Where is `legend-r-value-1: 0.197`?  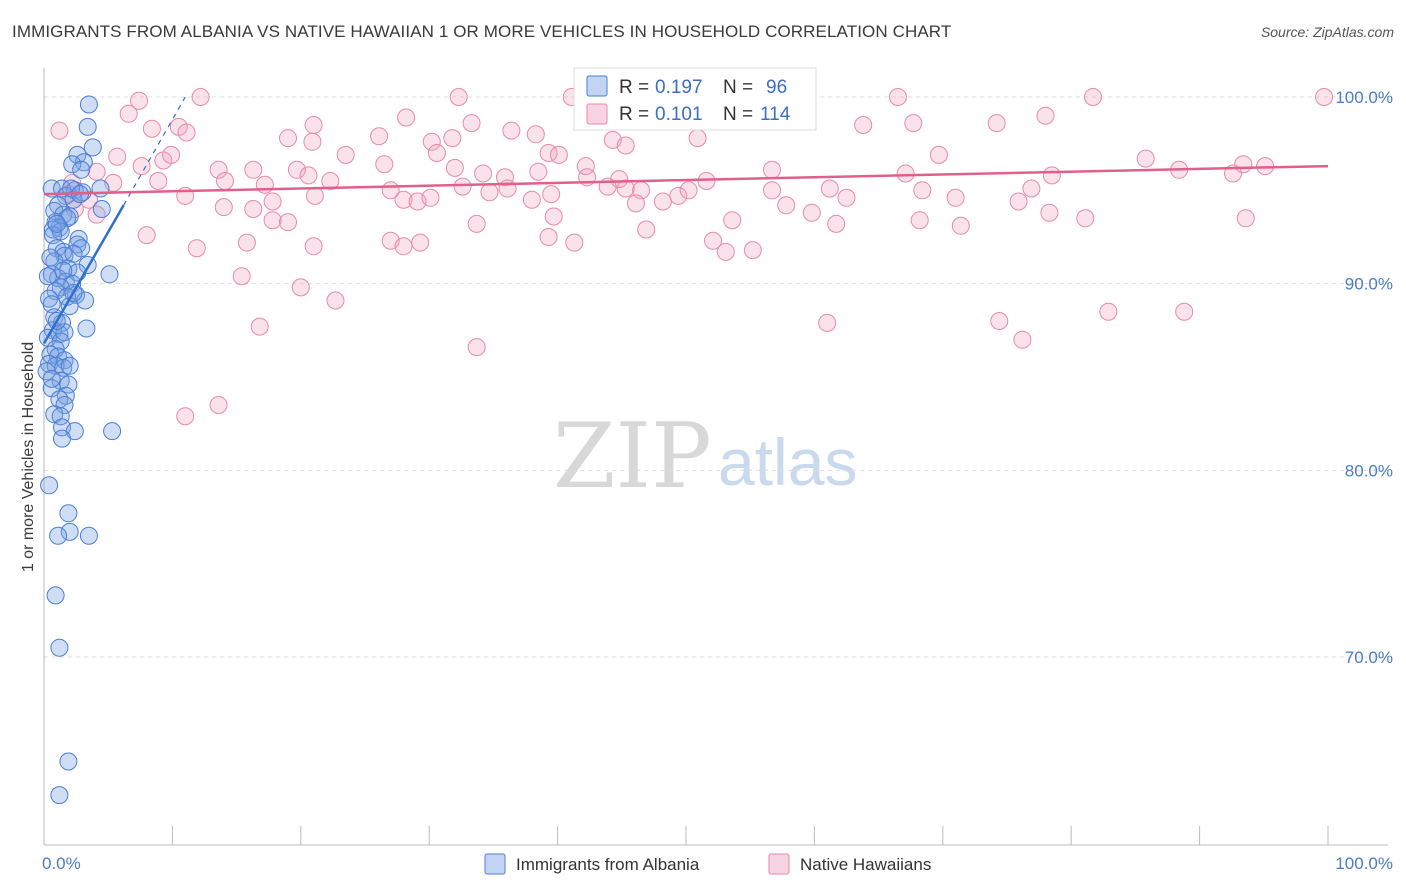
legend-r-value-1: 0.197 is located at coordinates (679, 87).